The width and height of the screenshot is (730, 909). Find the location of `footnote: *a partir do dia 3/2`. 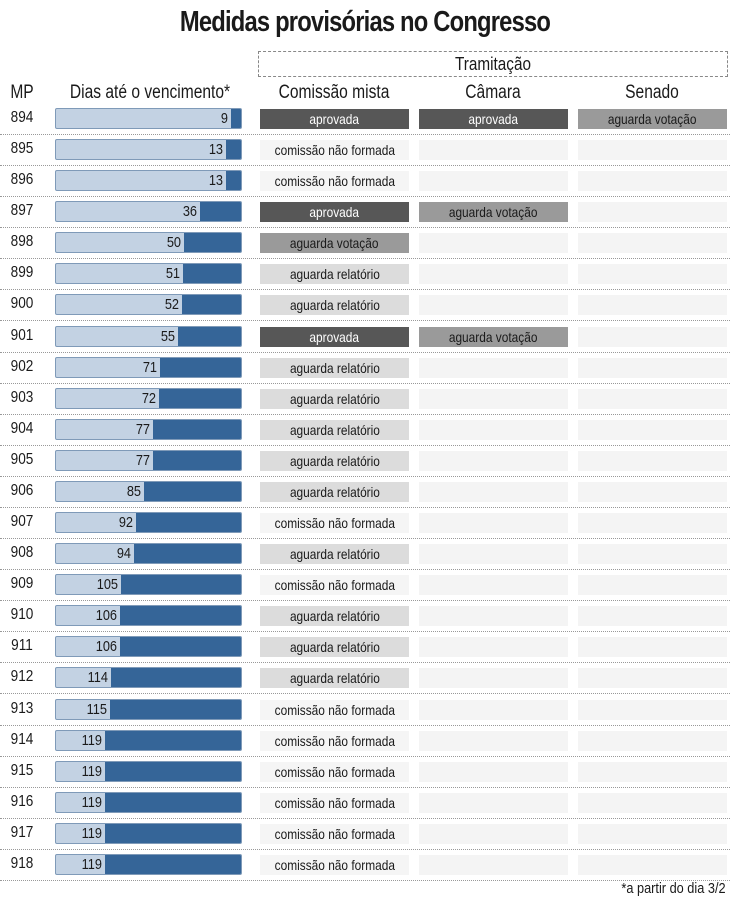

footnote: *a partir do dia 3/2 is located at coordinates (673, 888).